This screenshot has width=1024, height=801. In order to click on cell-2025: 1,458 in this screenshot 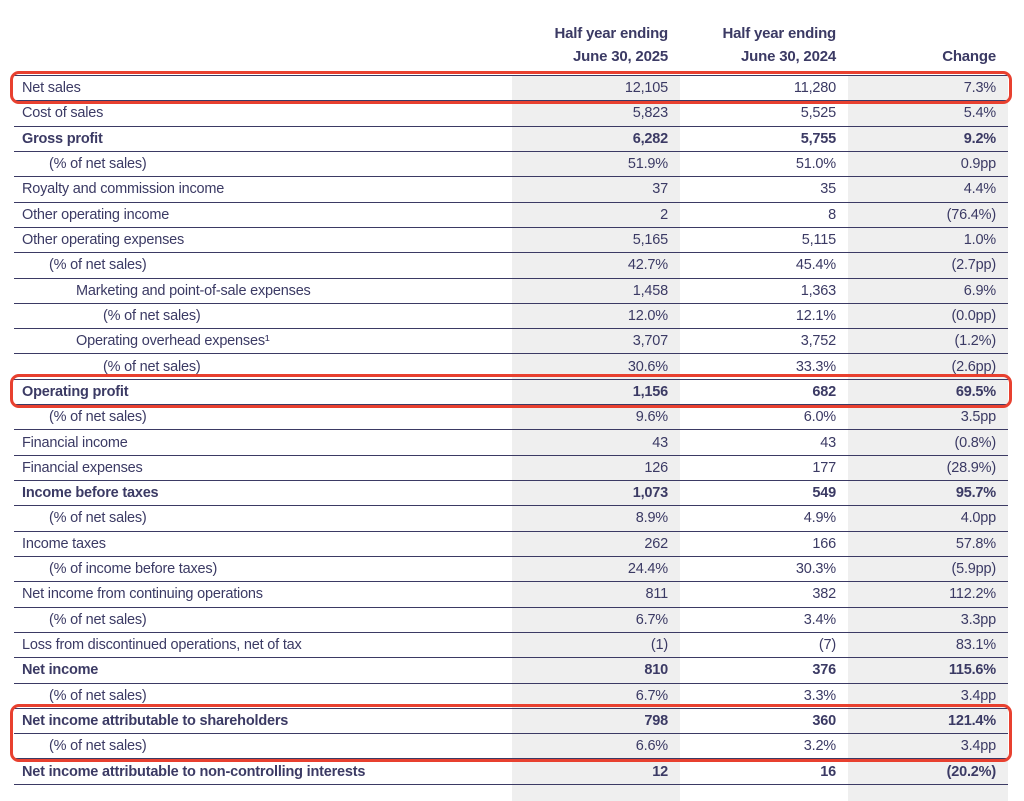, I will do `click(650, 290)`.